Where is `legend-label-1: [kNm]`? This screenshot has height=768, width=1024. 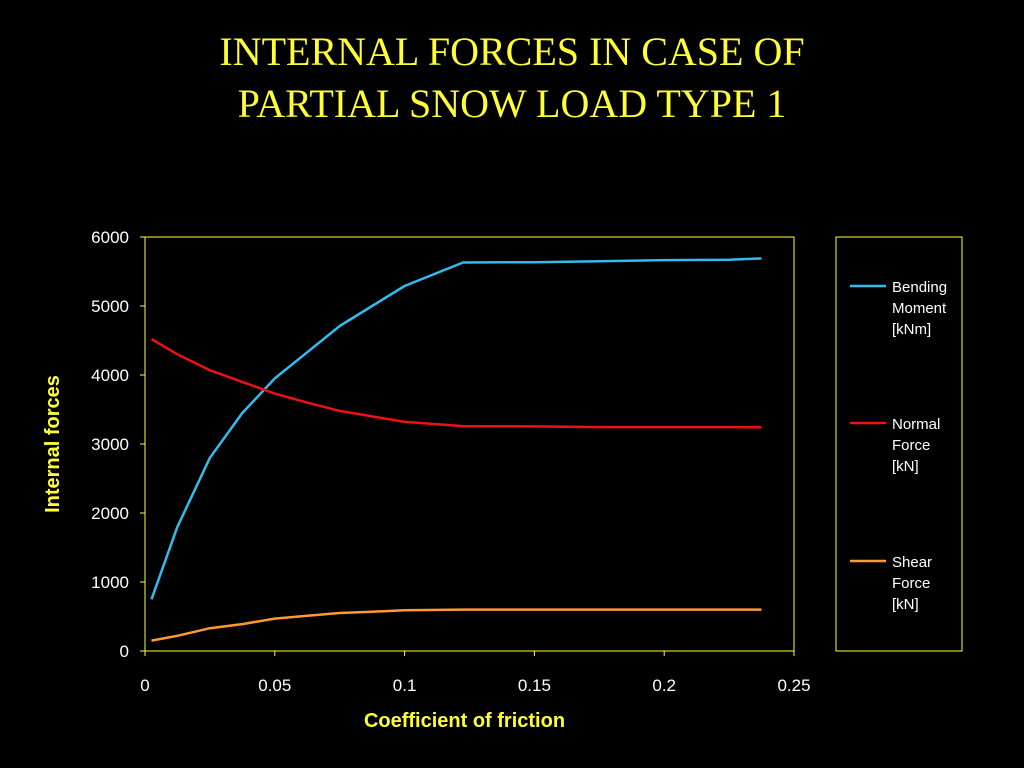
legend-label-1: [kNm] is located at coordinates (911, 329).